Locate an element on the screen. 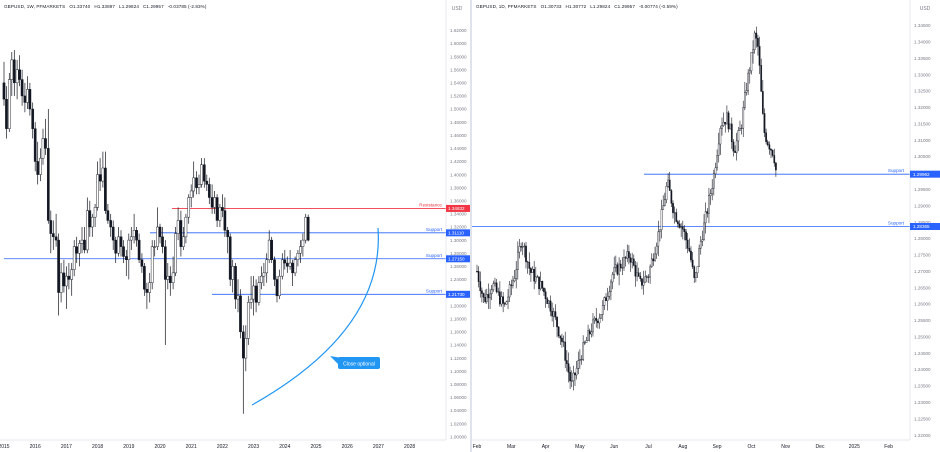 Image resolution: width=940 pixels, height=452 pixels. x-tick-label: May is located at coordinates (580, 447).